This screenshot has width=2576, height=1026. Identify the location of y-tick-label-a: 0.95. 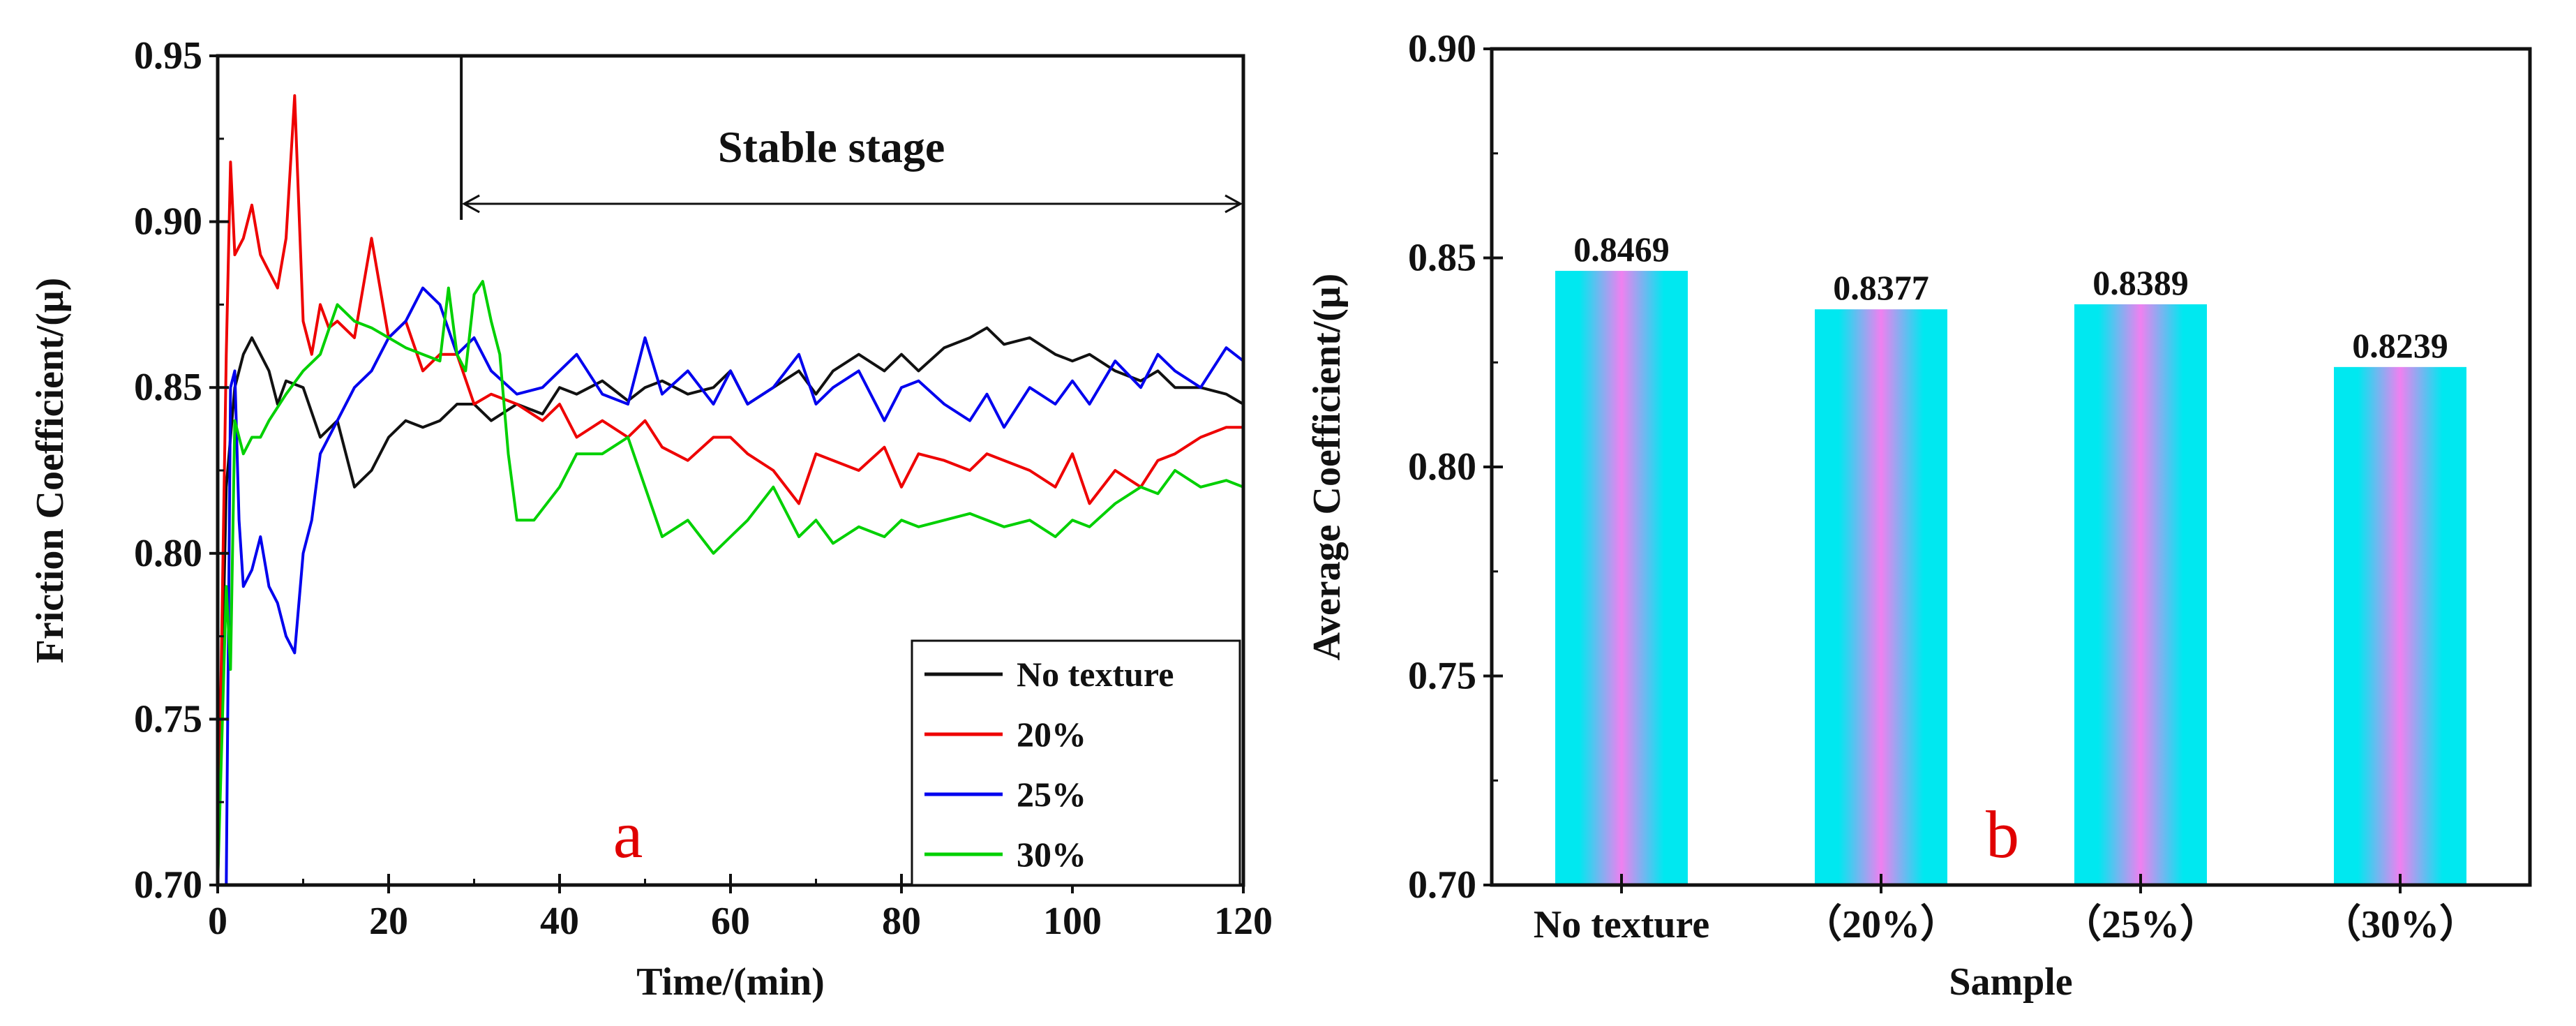
(168, 56).